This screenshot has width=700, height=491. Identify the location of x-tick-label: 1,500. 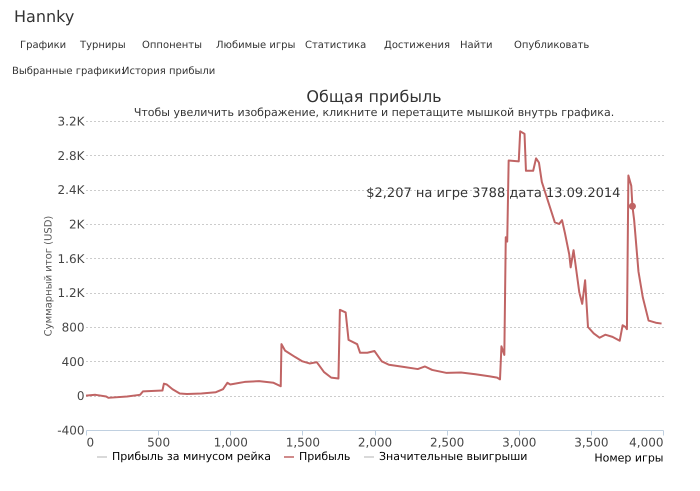
(303, 443).